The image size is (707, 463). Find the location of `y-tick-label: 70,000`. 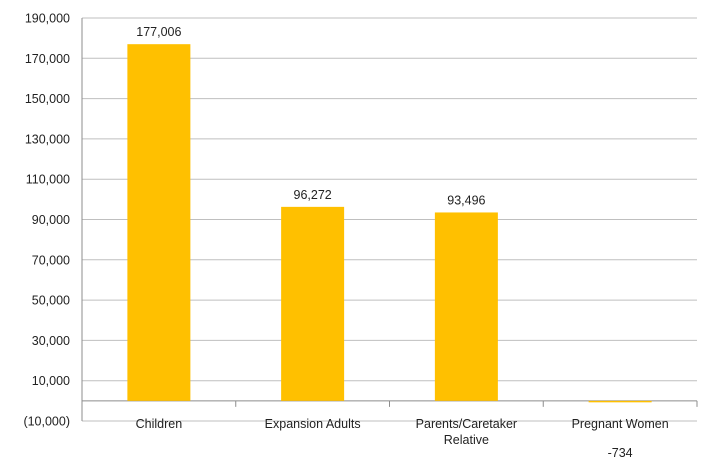

y-tick-label: 70,000 is located at coordinates (51, 260).